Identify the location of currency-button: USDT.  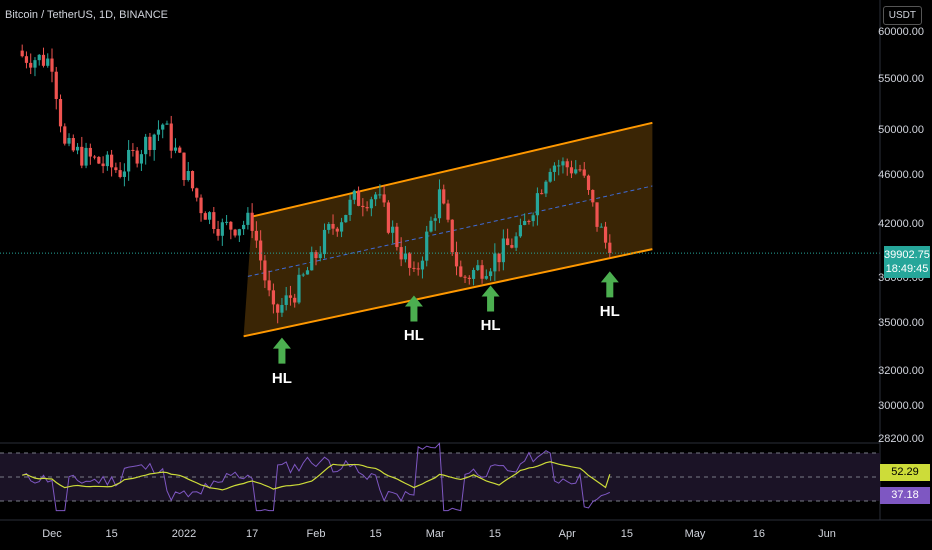
(902, 15).